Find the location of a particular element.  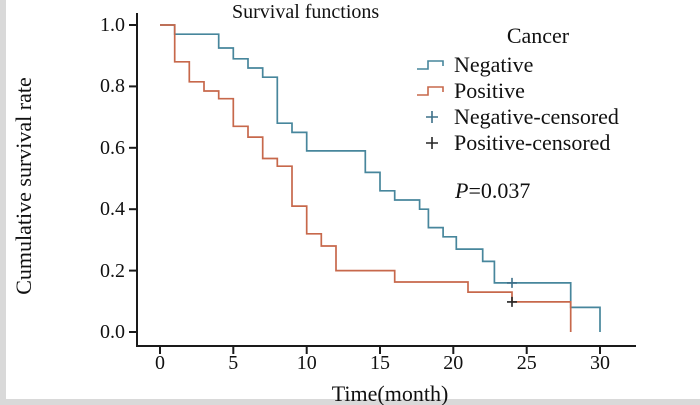

legend-item-label: Negative is located at coordinates (494, 64).